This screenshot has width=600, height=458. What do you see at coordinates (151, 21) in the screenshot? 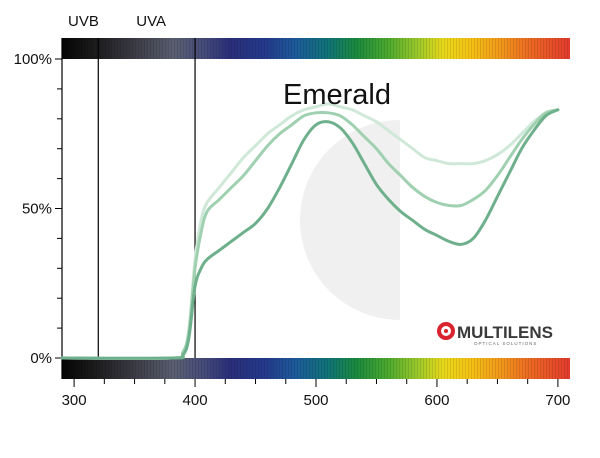
I see `band-label: UVA` at bounding box center [151, 21].